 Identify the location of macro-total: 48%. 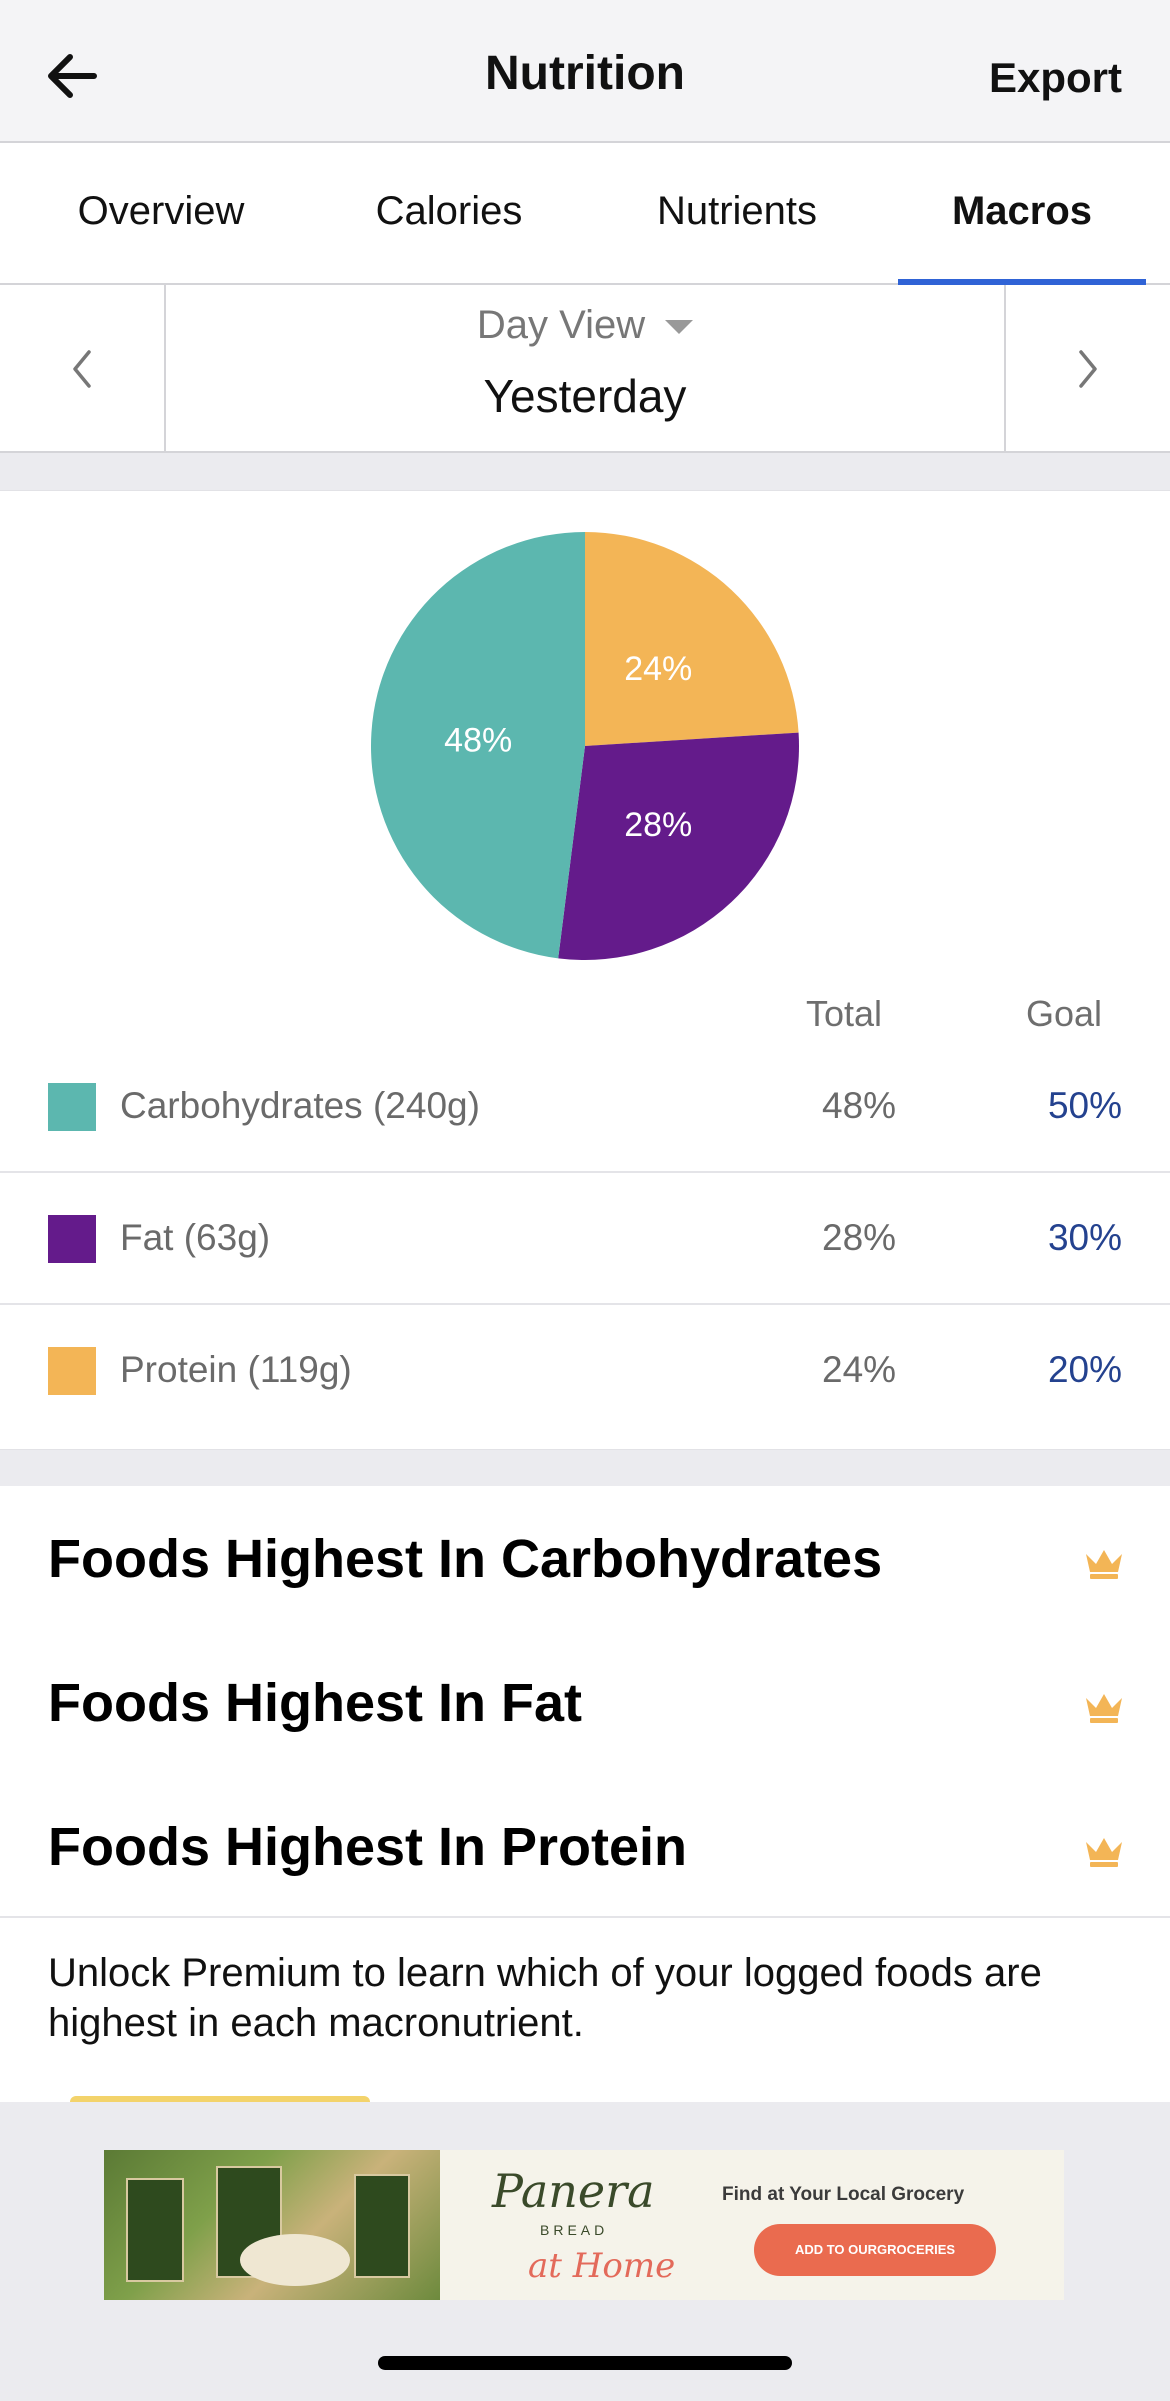
(859, 1105).